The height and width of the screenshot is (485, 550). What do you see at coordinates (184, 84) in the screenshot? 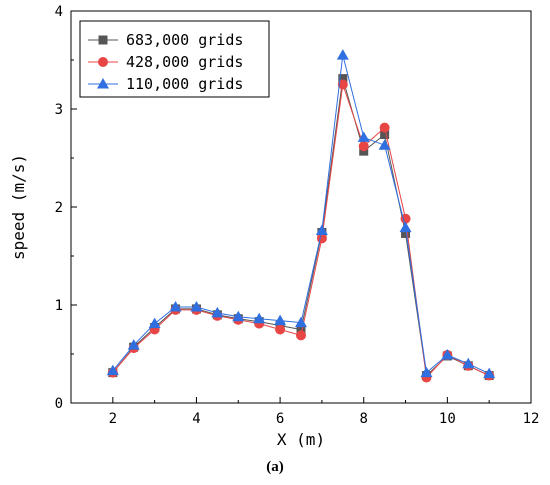
I see `legend-label: 110,000 grids` at bounding box center [184, 84].